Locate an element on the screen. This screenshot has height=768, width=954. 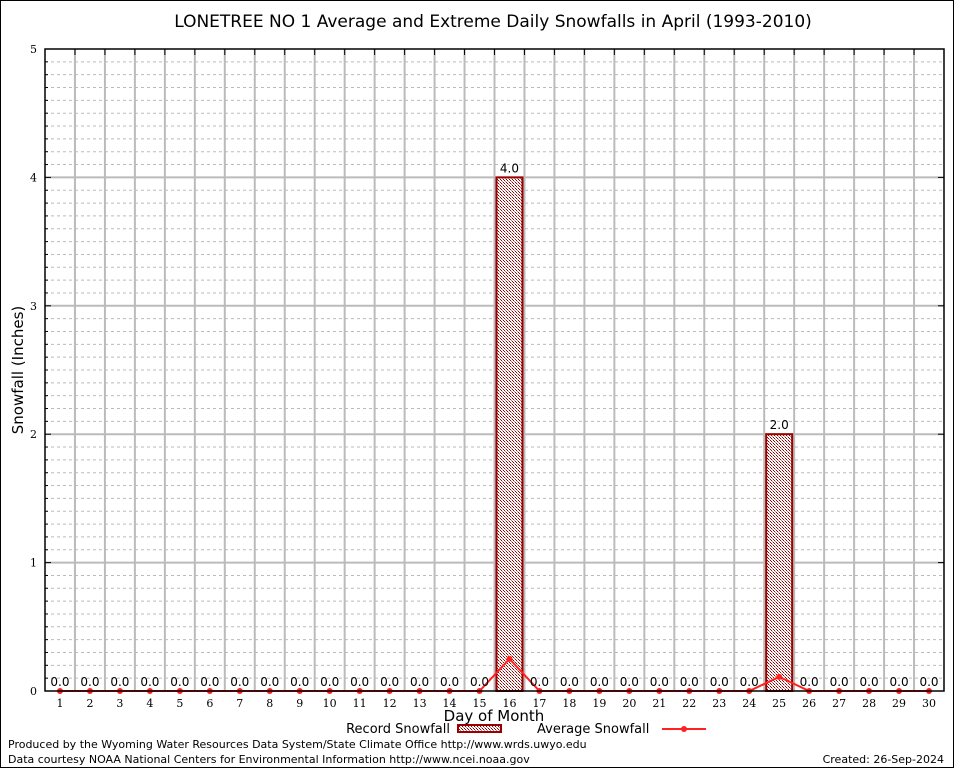
x-tick-label: 28 is located at coordinates (869, 703).